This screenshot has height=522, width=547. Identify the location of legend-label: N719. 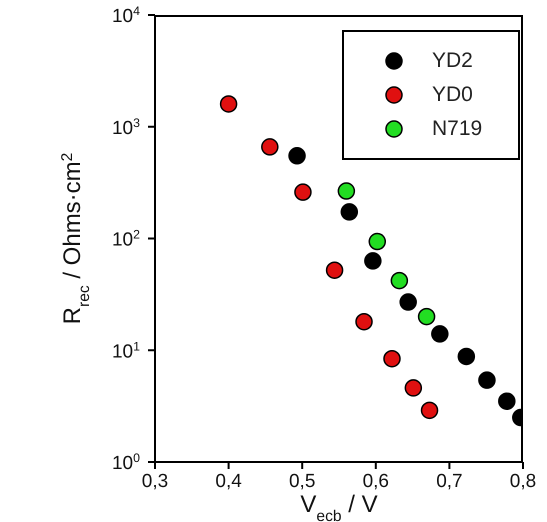
(457, 129).